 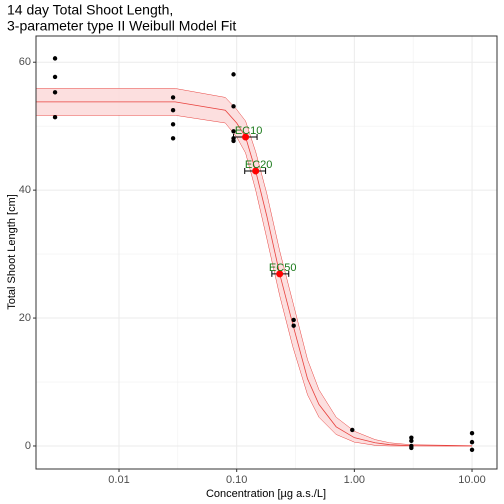 What do you see at coordinates (259, 165) in the screenshot?
I see `ec-label: EC20` at bounding box center [259, 165].